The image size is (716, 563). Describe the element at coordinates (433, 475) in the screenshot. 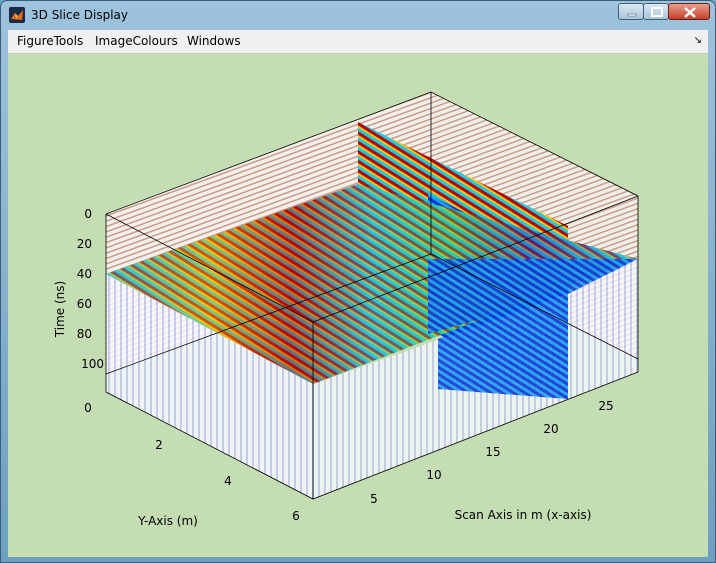

I see `x-tick: 10` at that location.